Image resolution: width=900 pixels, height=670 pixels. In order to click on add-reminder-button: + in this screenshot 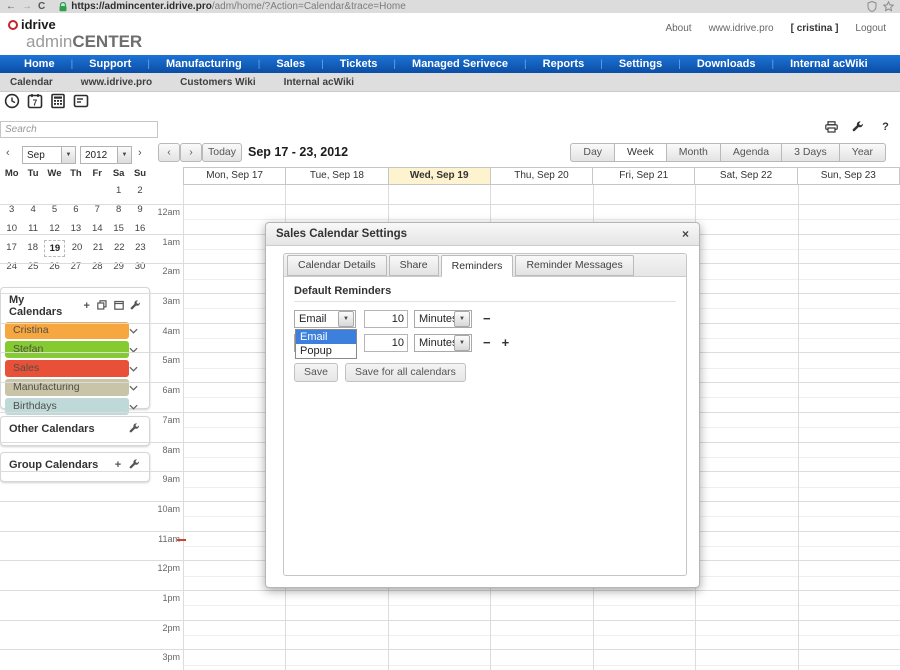, I will do `click(505, 342)`.